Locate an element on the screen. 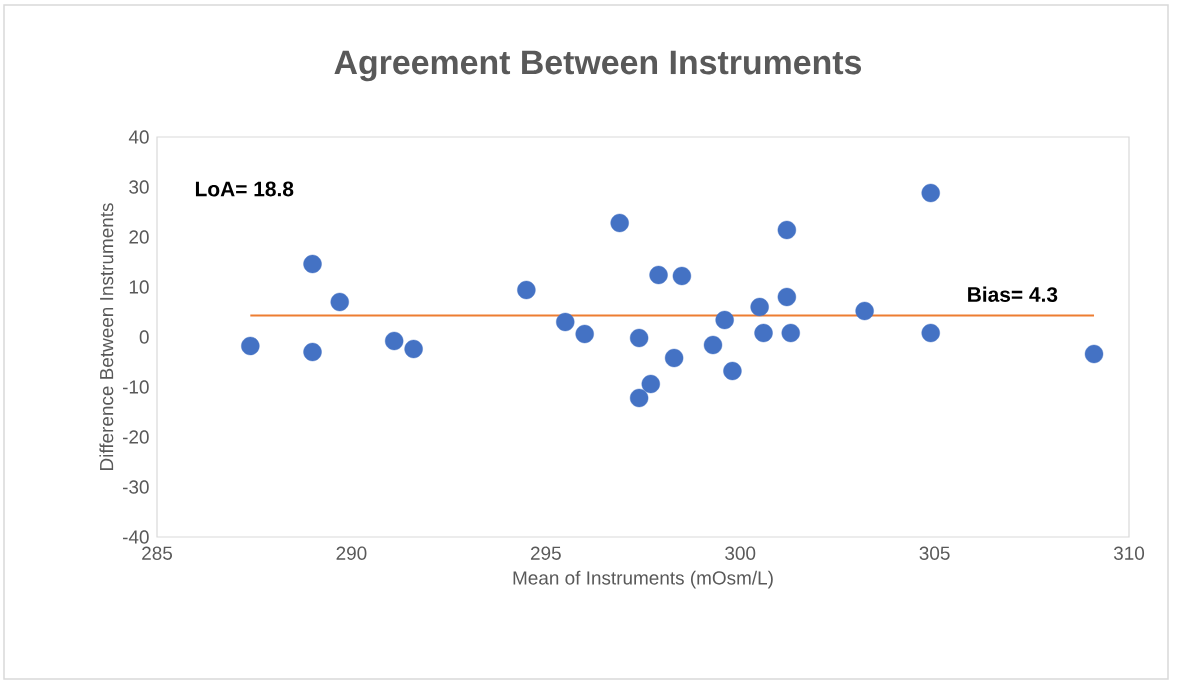 This screenshot has width=1186, height=683. y-tick-label: 10 is located at coordinates (139, 287).